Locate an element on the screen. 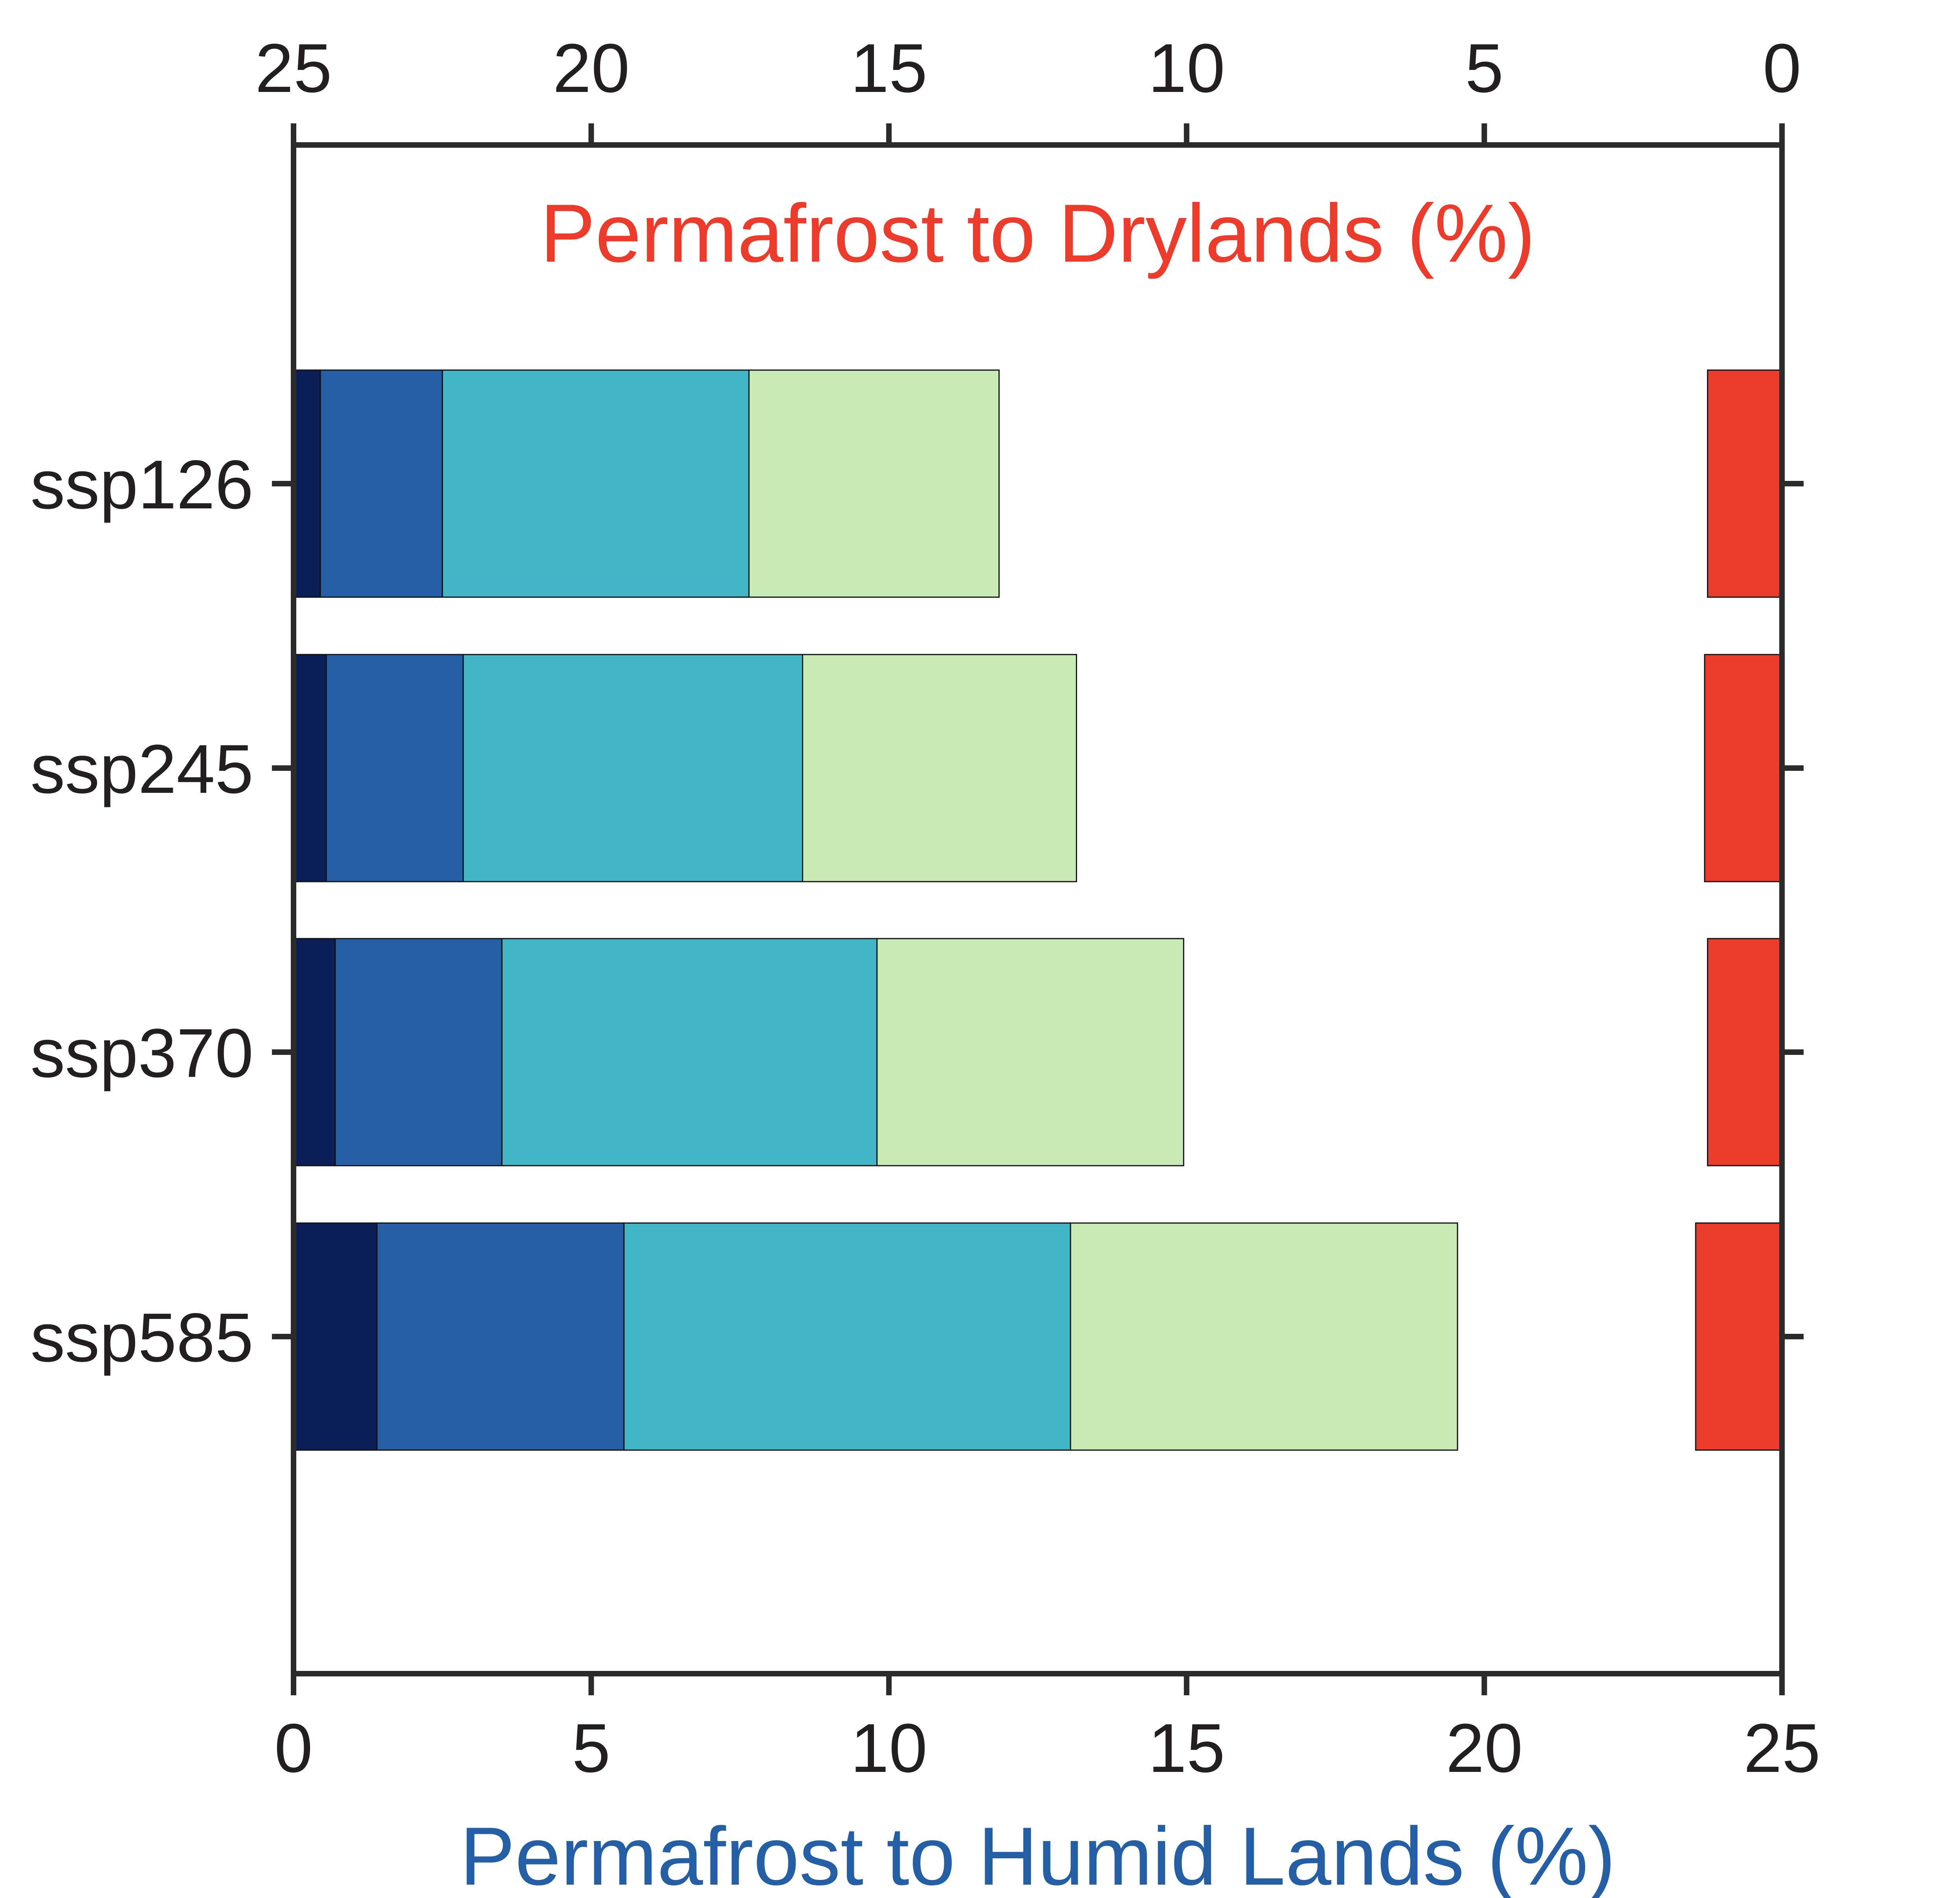  top-axis-tick-label: 5 is located at coordinates (1484, 68).